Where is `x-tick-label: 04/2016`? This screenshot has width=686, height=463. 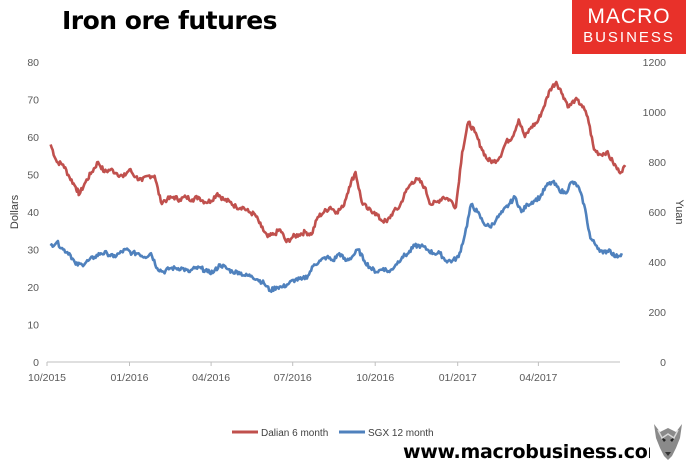 x-tick-label: 04/2016 is located at coordinates (211, 378).